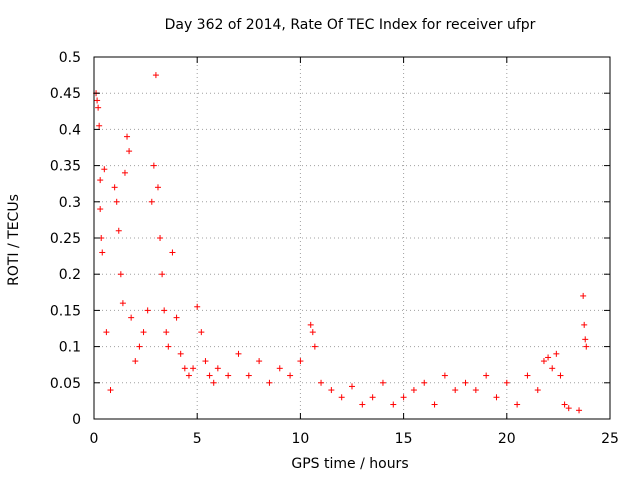  What do you see at coordinates (70, 58) in the screenshot?
I see `y-tick-label: 0.5` at bounding box center [70, 58].